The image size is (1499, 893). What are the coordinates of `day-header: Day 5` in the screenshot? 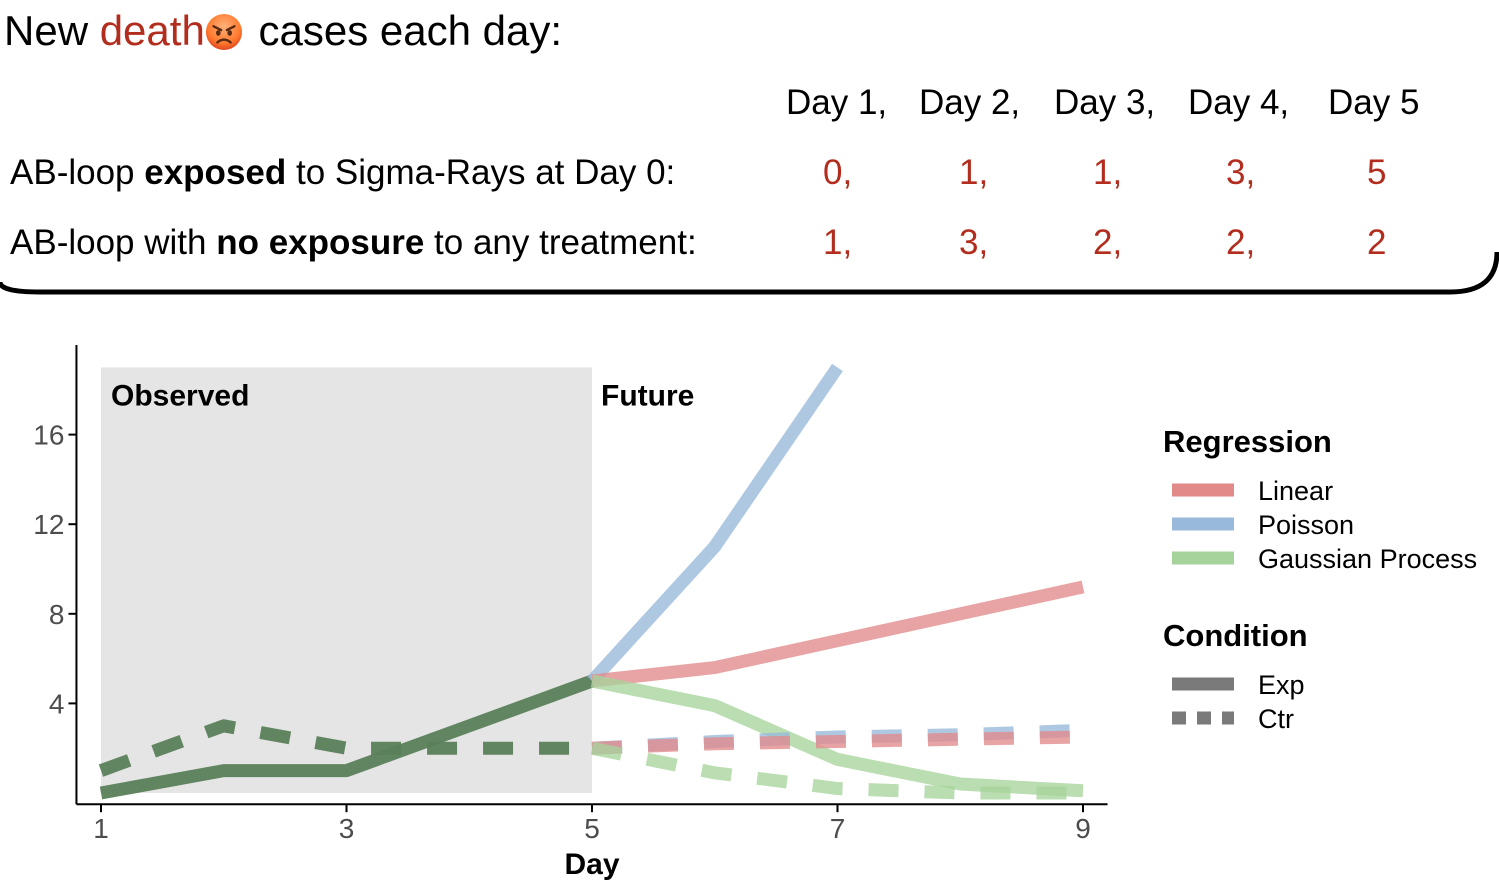 It's located at (1374, 102).